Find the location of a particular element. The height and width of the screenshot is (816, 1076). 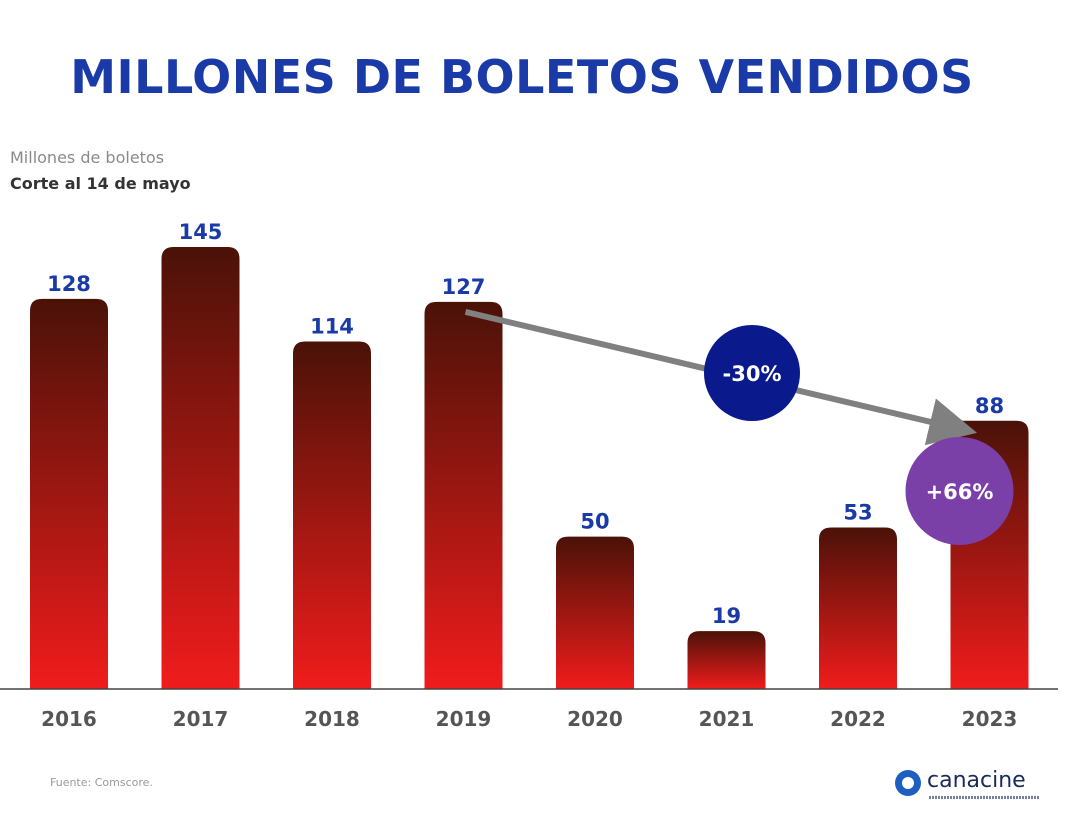

x-tick-label-2023: 2023 is located at coordinates (990, 719).